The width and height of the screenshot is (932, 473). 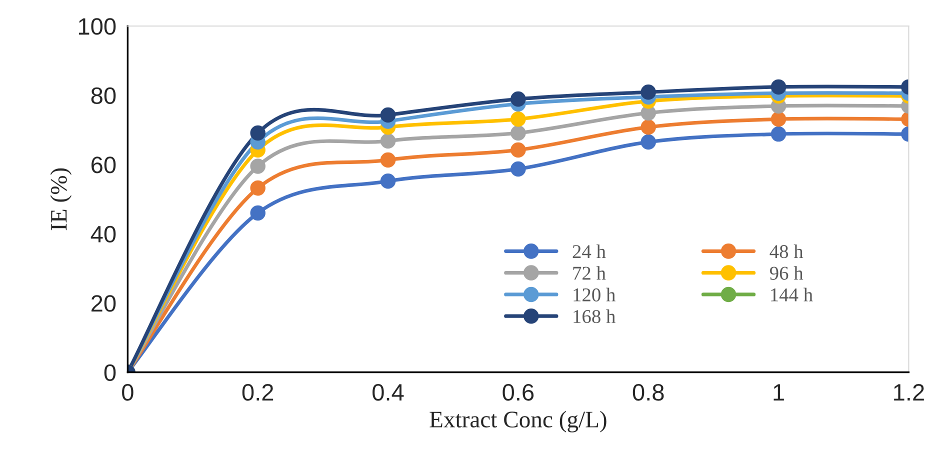 What do you see at coordinates (589, 273) in the screenshot?
I see `legend-label: 72 h` at bounding box center [589, 273].